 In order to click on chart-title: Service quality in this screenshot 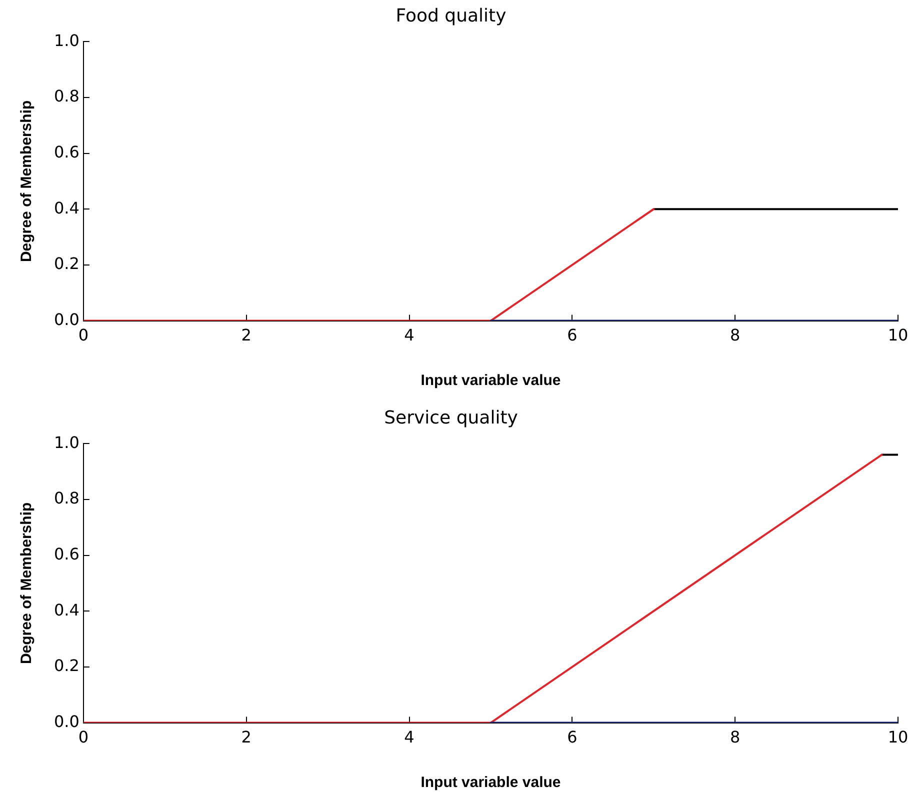, I will do `click(451, 417)`.